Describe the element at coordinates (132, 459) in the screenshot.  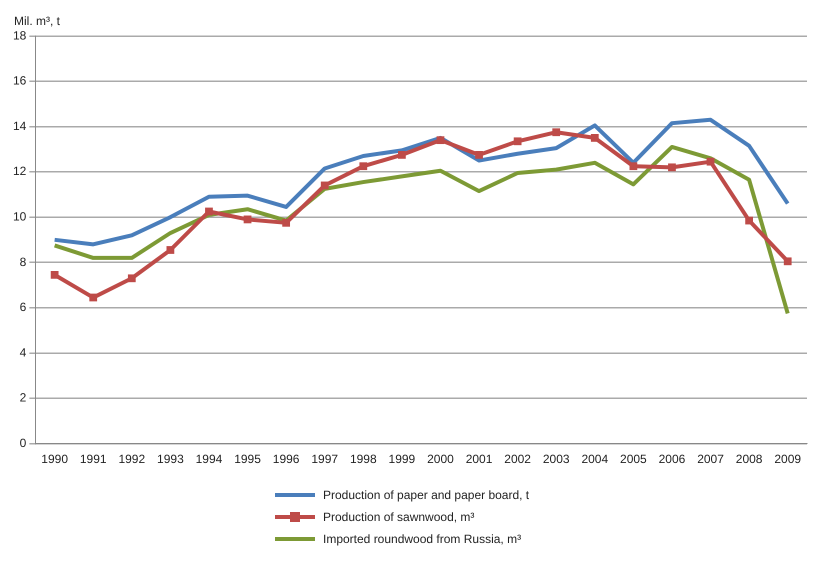
I see `x-tick-label: 1992` at that location.